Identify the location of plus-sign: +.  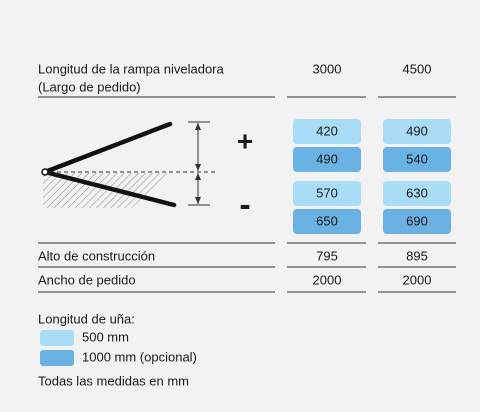
(245, 140).